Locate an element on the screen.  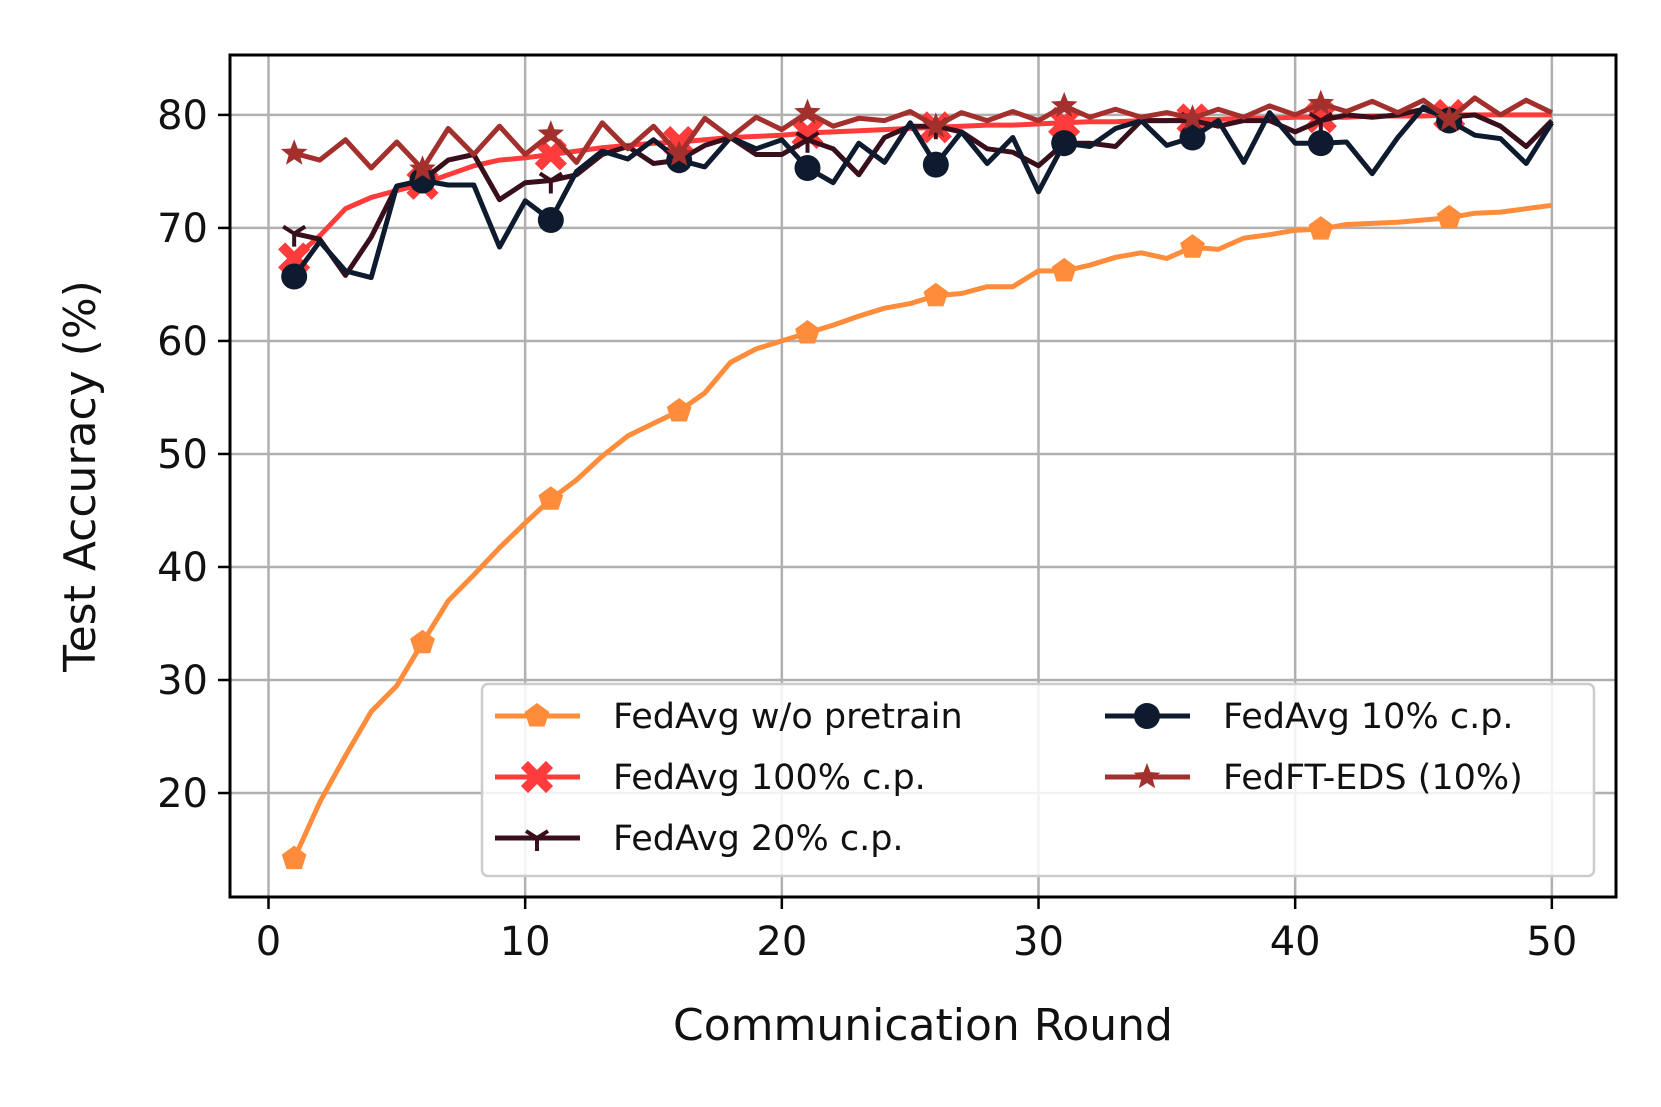
legend-box is located at coordinates (1038, 780).